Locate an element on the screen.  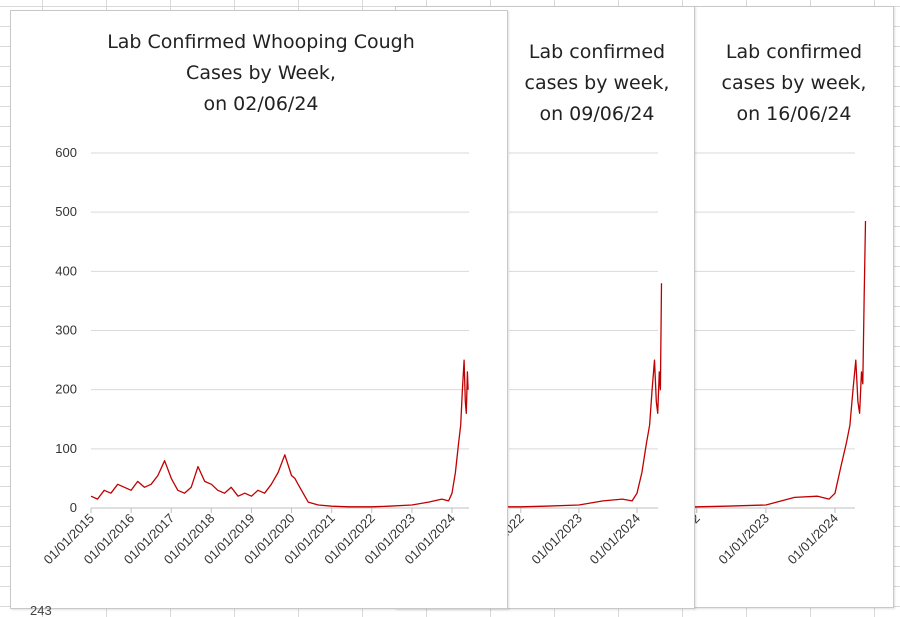
chart-title-3-line-1: Lab confirmed is located at coordinates (794, 52).